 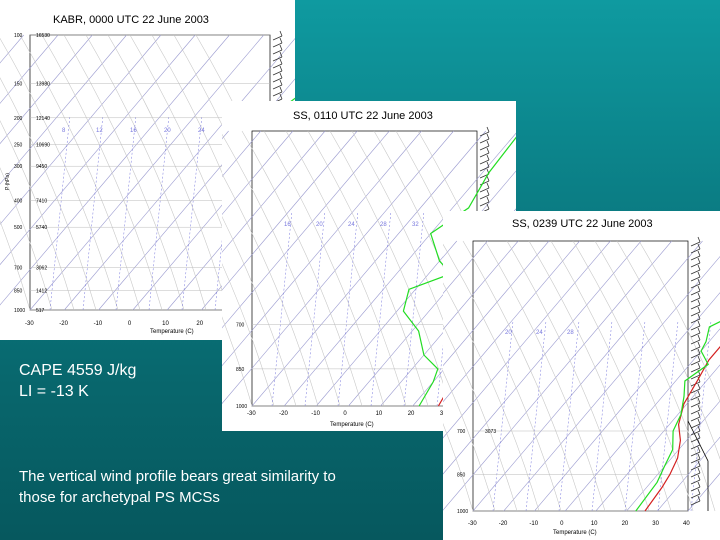 What do you see at coordinates (119, 497) in the screenshot?
I see `note-line-2: those for archetypal PS MCSs` at bounding box center [119, 497].